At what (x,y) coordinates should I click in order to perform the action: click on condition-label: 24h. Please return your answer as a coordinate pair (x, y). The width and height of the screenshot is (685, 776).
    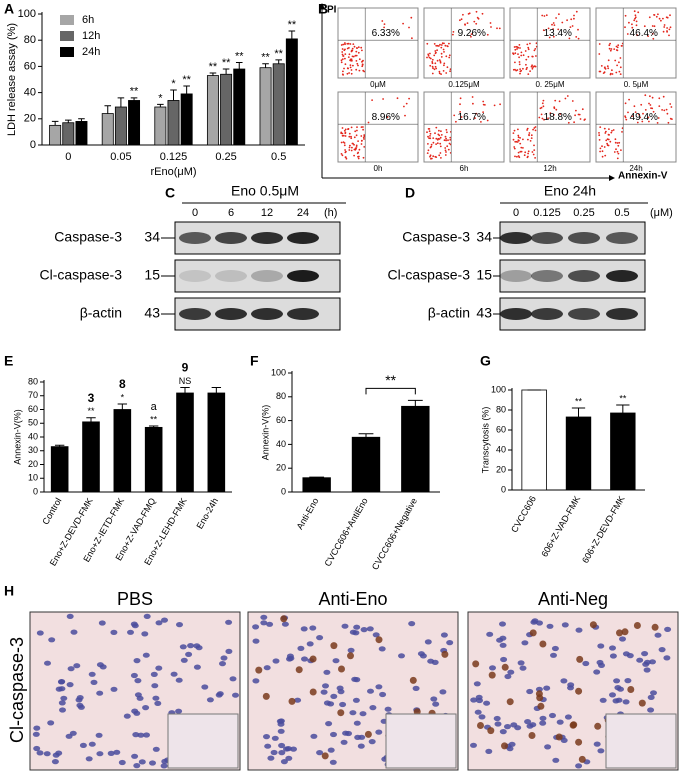
    Looking at the image, I should click on (635, 168).